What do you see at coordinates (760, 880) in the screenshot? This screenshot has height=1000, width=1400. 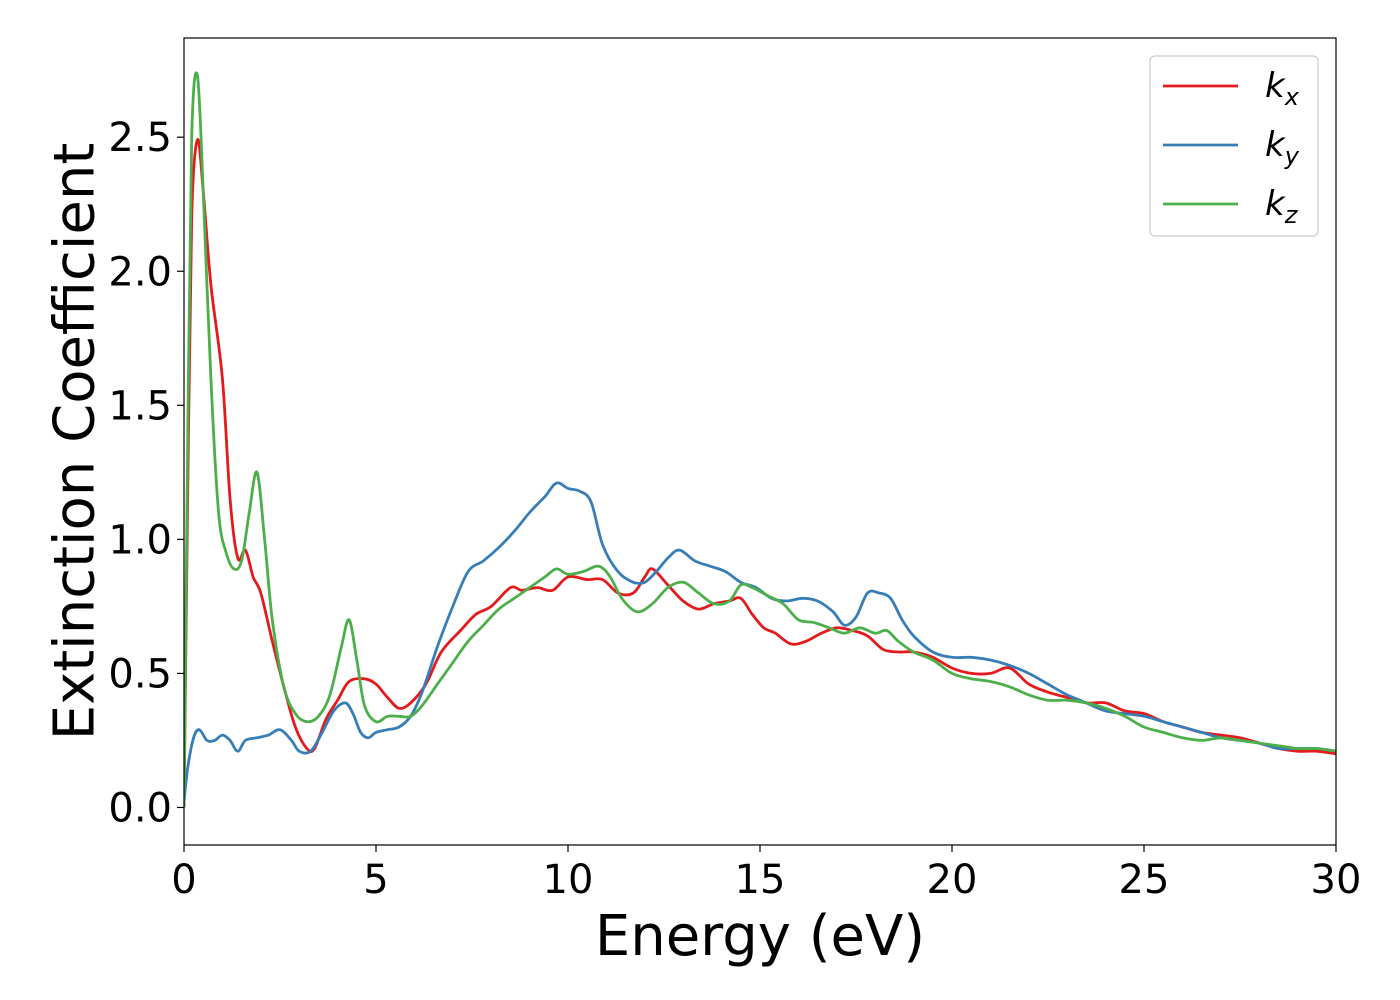 I see `x-tick-label: 15` at bounding box center [760, 880].